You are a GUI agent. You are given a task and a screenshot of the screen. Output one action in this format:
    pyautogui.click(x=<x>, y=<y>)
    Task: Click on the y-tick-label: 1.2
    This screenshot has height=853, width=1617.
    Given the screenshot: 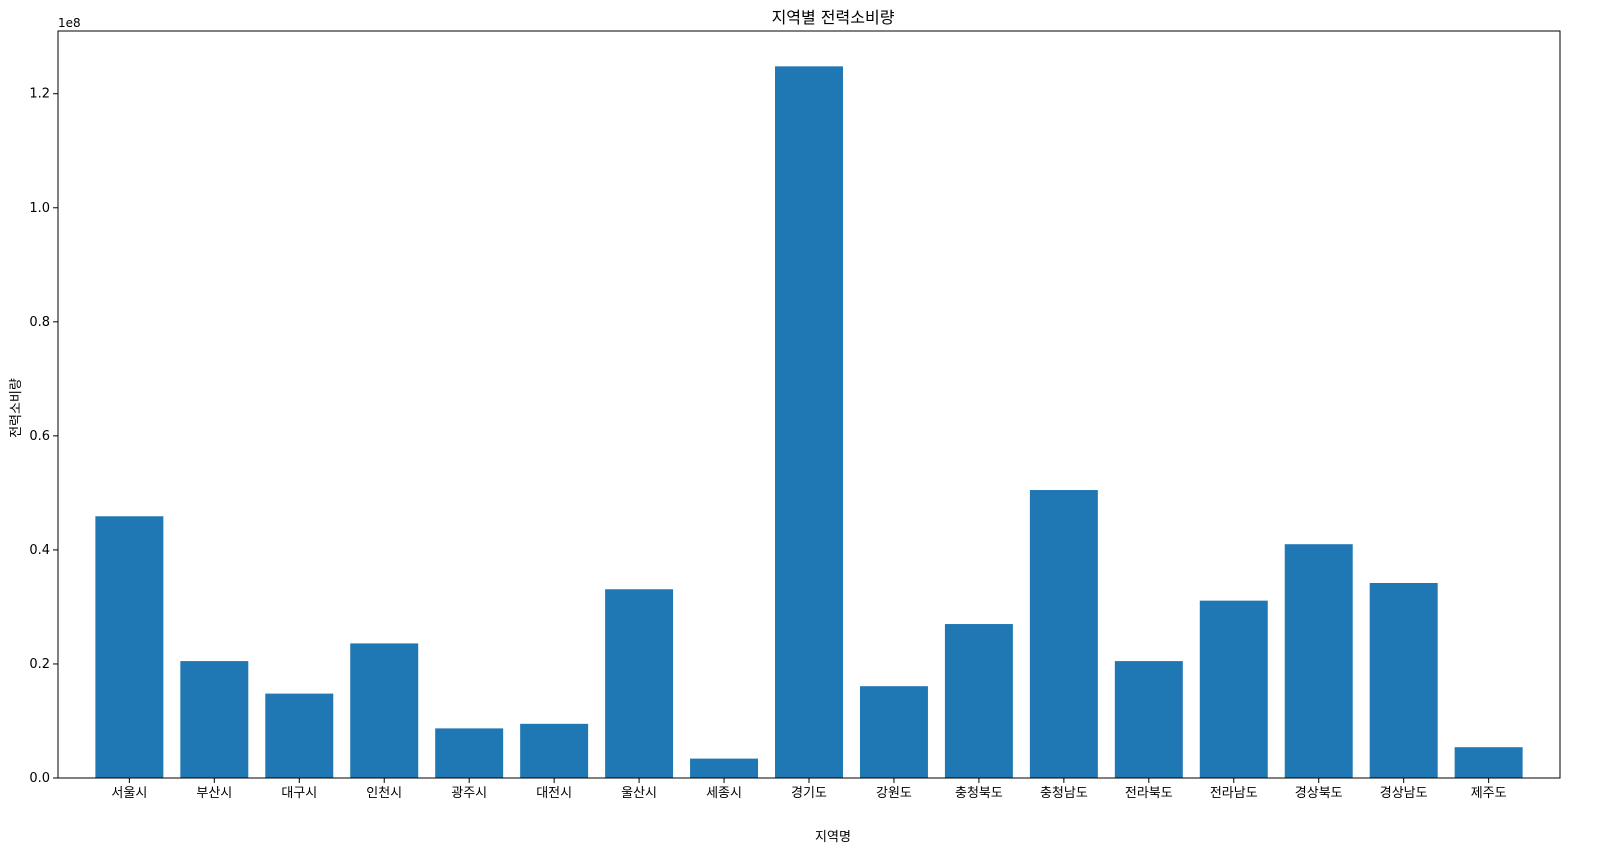 What is the action you would take?
    pyautogui.click(x=39, y=94)
    